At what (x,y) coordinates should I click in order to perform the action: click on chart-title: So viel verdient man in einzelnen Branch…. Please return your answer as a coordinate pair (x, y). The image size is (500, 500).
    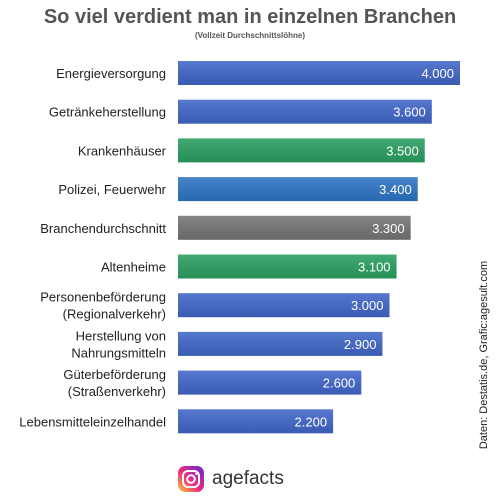
    Looking at the image, I should click on (250, 17).